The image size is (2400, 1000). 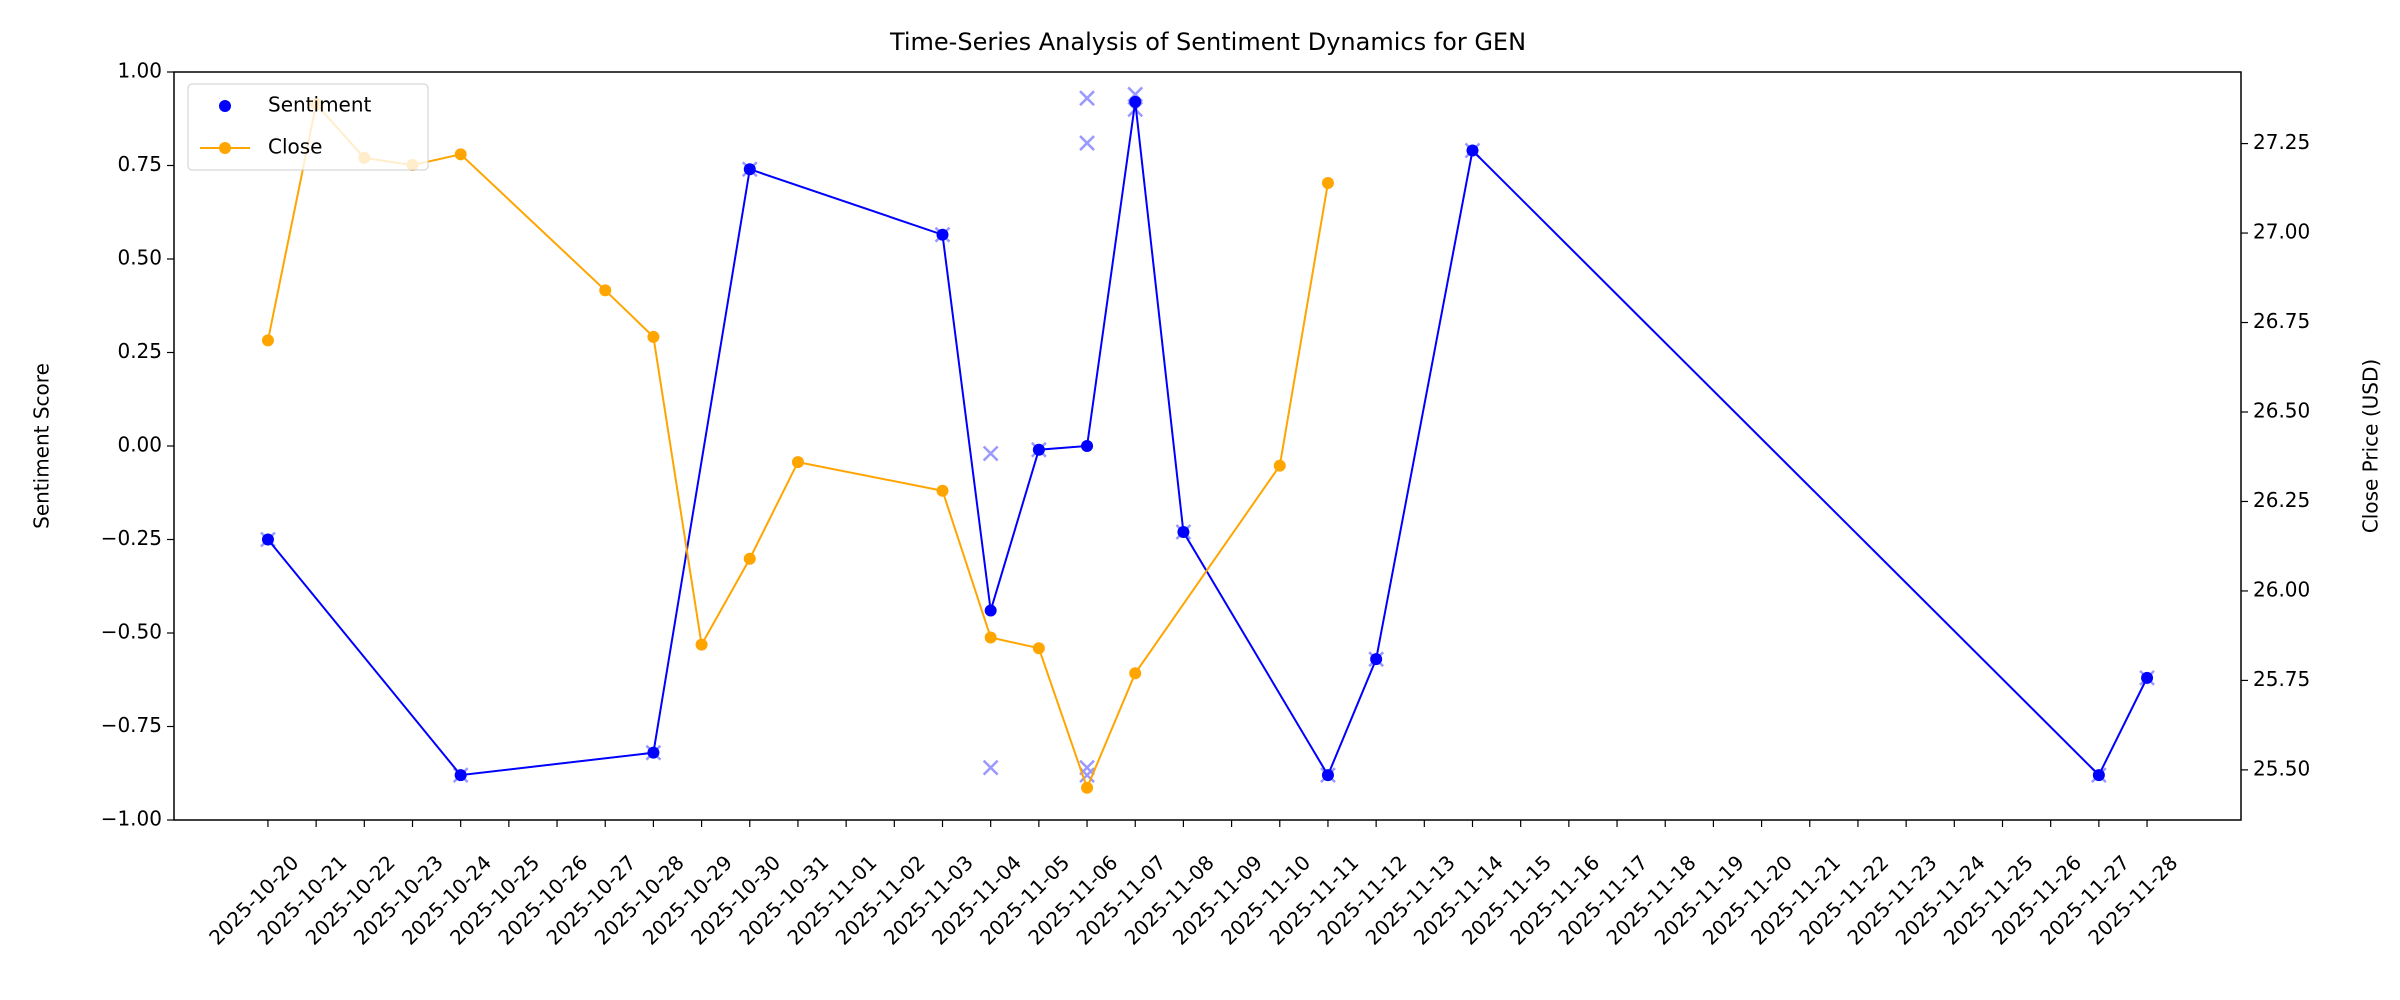 I want to click on y-tick-label: 0.50, so click(x=139, y=258).